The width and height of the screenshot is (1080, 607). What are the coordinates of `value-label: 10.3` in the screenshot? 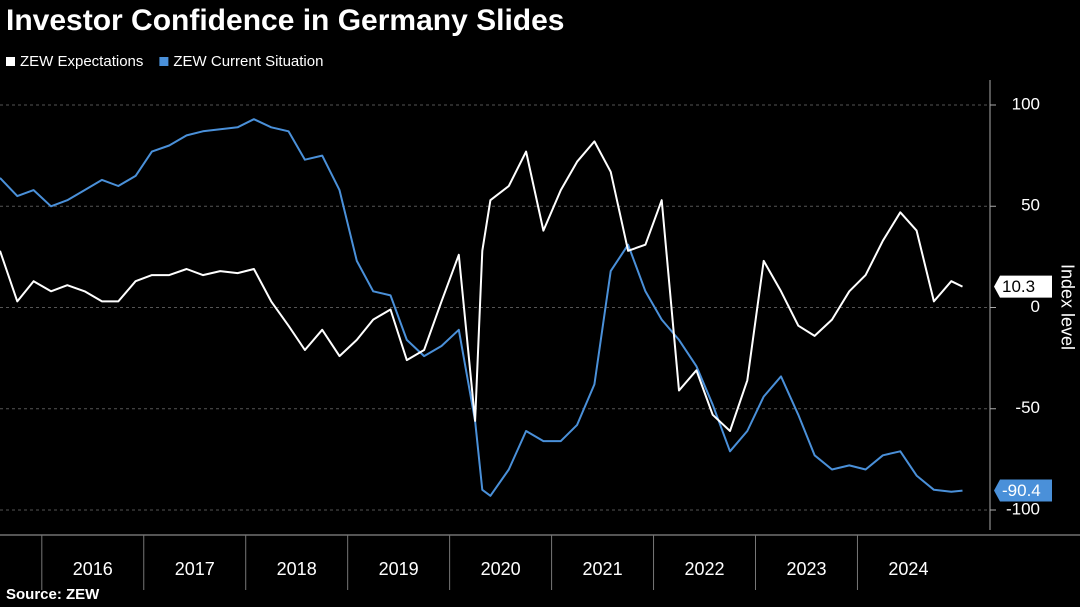 It's located at (1018, 286).